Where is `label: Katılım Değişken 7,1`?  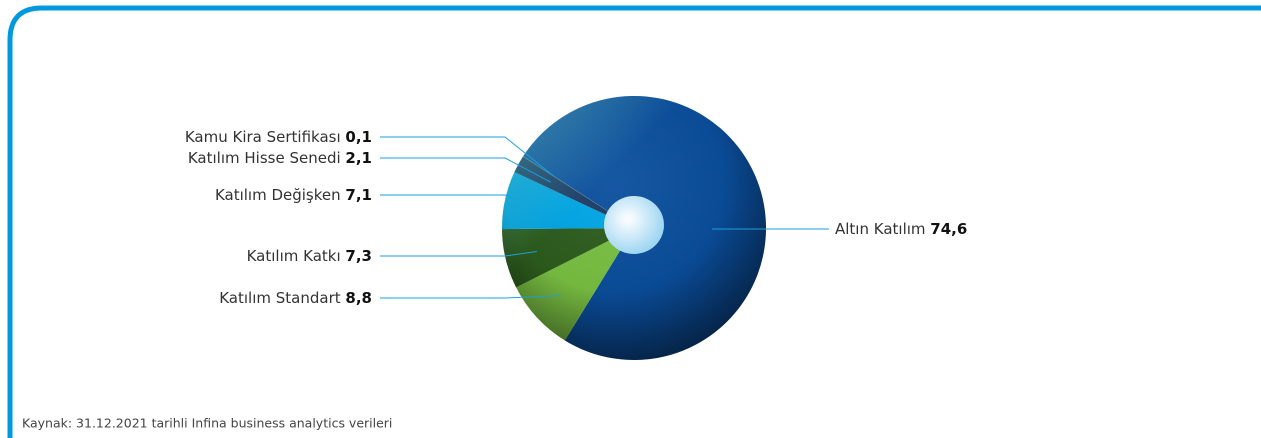
label: Katılım Değişken 7,1 is located at coordinates (293, 195).